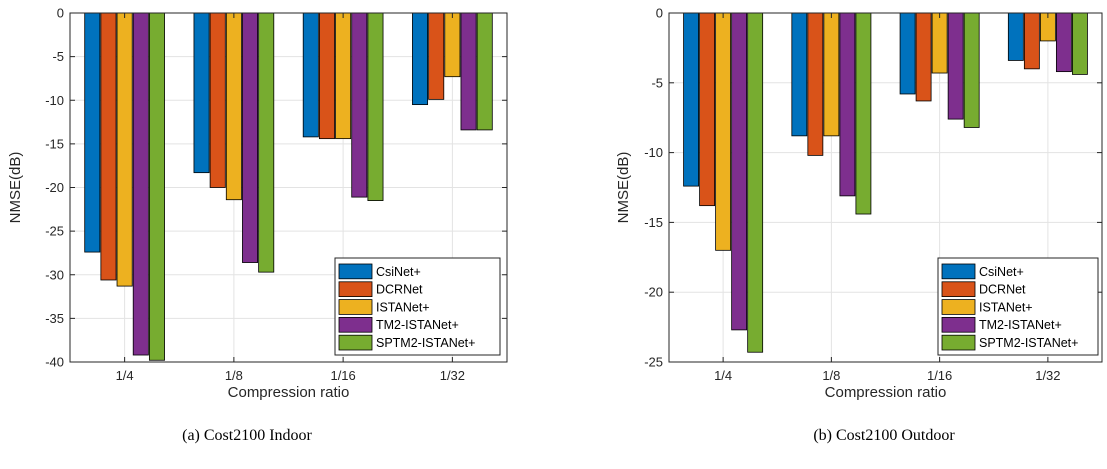  I want to click on y-tick-label: -35, so click(54, 318).